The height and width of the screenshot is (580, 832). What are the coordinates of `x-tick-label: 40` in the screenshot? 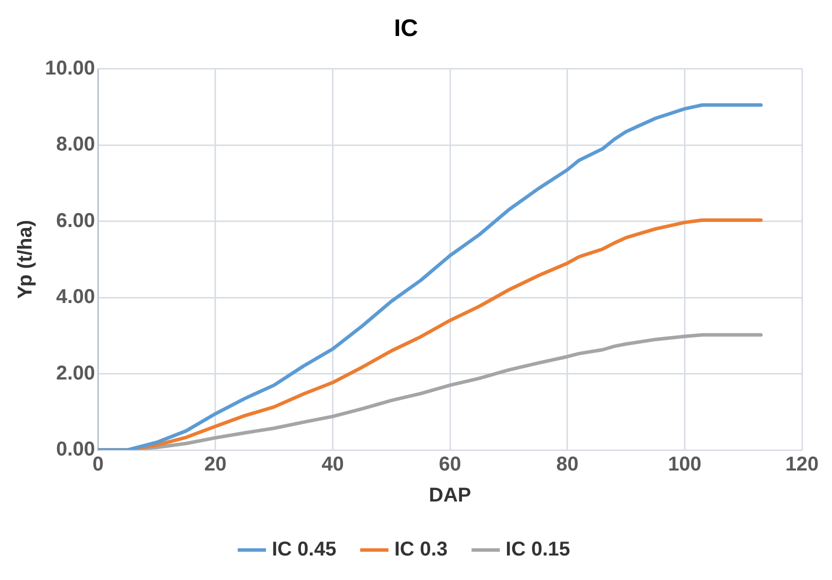 It's located at (333, 465).